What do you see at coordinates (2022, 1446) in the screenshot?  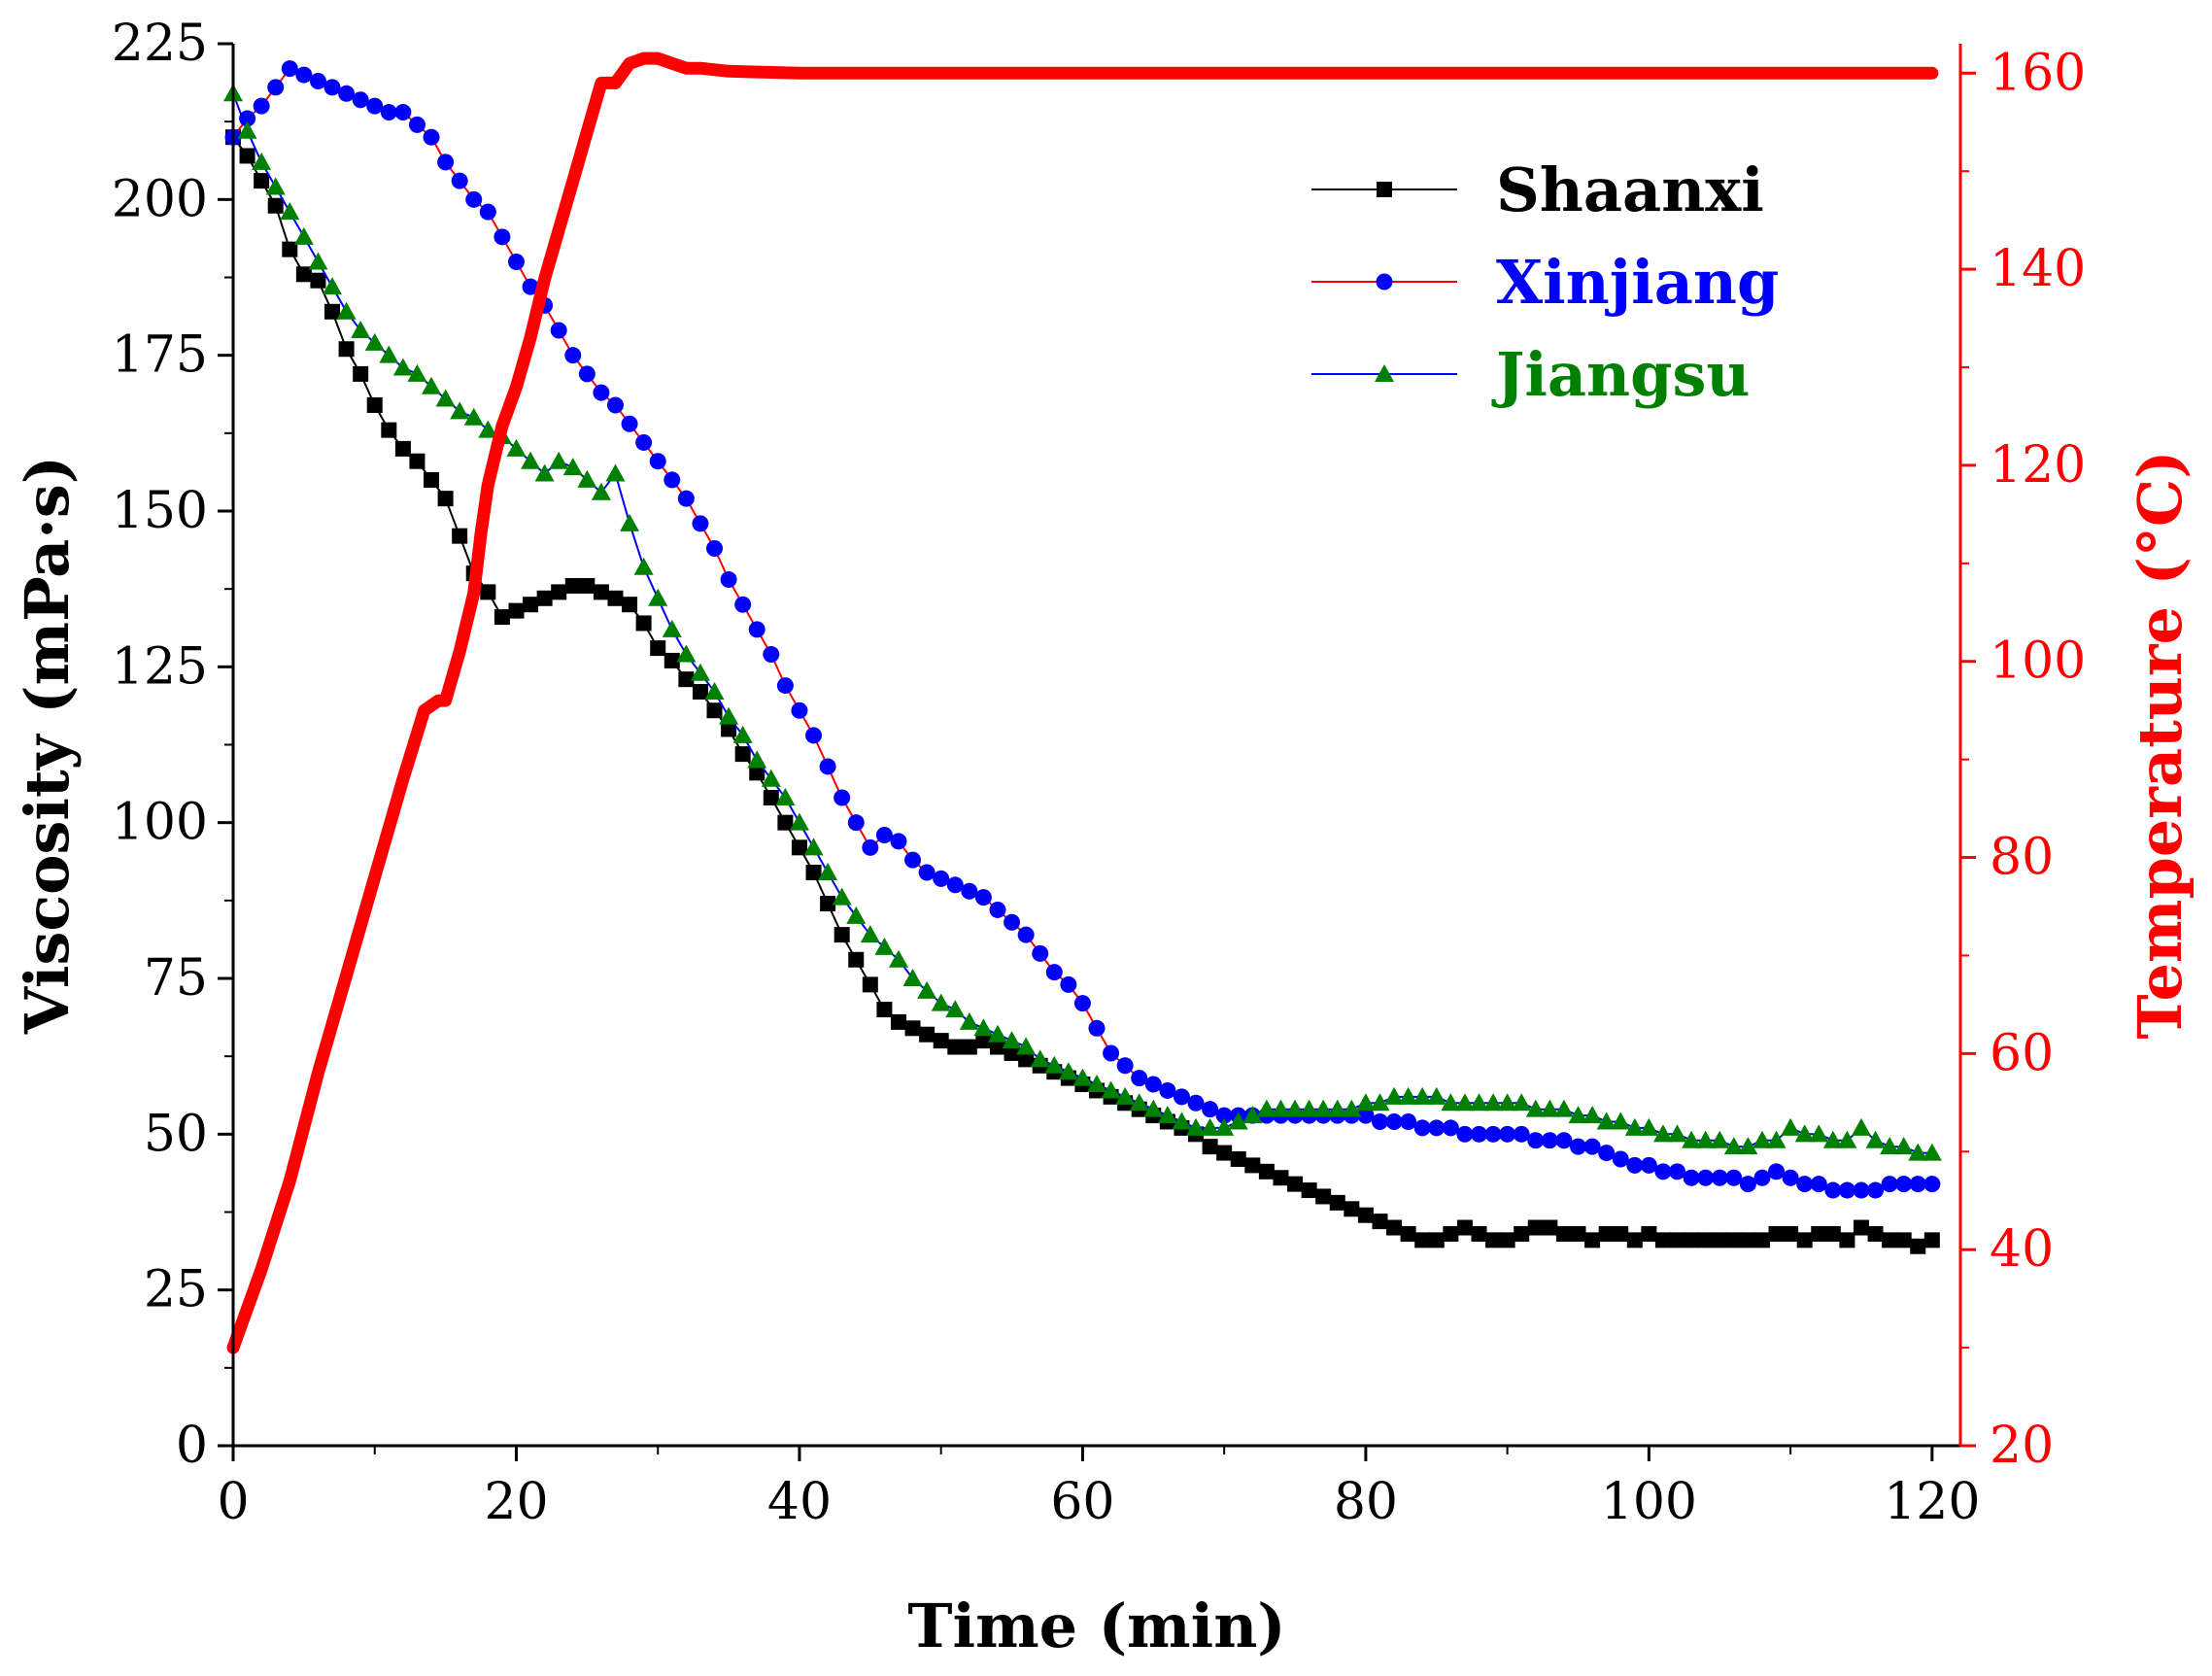 I see `y2-tick-label: 20` at bounding box center [2022, 1446].